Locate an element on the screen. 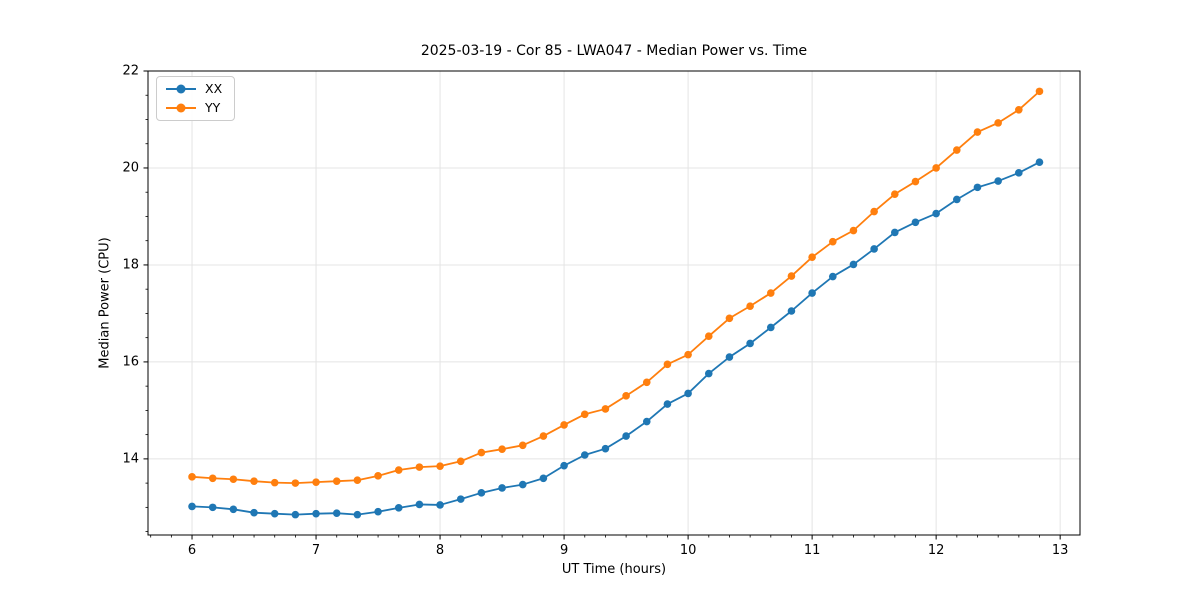  x-tick-label: 13 is located at coordinates (1060, 550).